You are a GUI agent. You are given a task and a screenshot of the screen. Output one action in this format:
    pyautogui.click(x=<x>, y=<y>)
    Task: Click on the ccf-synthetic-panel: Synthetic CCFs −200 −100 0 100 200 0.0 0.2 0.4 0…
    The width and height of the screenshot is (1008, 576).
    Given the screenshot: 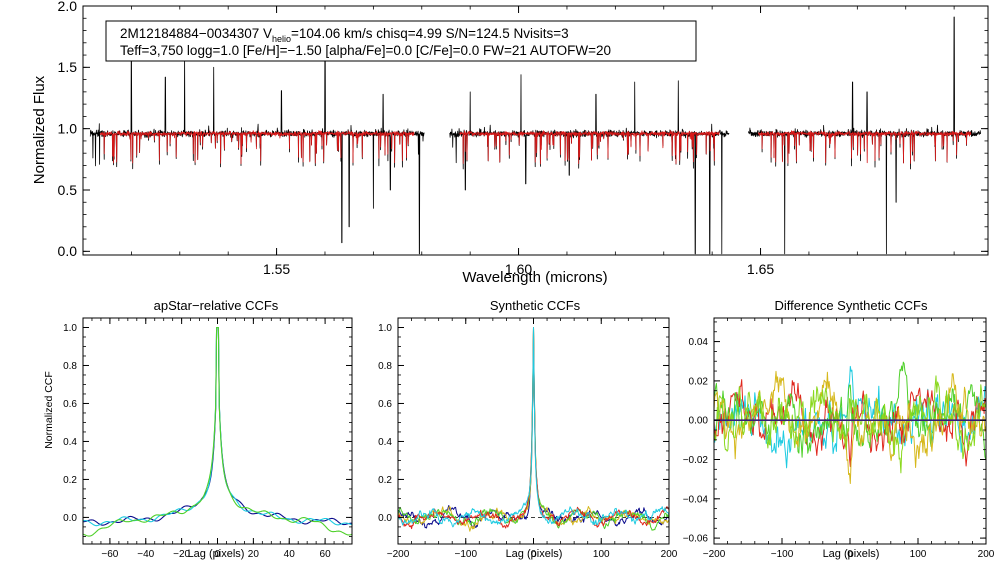 What is the action you would take?
    pyautogui.click(x=528, y=429)
    